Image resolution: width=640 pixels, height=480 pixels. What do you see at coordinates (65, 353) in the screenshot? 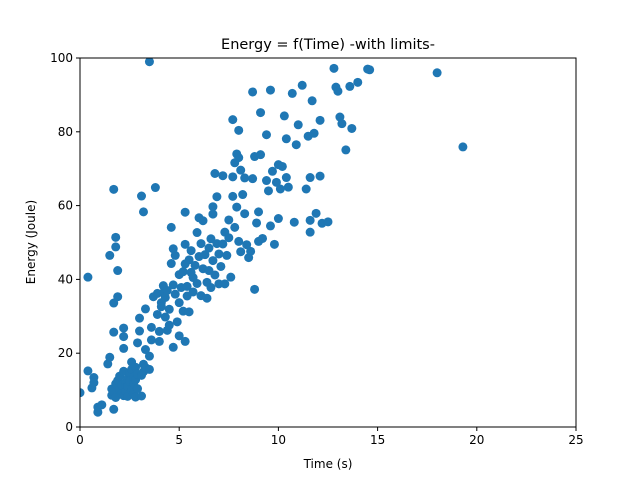
I see `y-tick-label: 20` at bounding box center [65, 353].